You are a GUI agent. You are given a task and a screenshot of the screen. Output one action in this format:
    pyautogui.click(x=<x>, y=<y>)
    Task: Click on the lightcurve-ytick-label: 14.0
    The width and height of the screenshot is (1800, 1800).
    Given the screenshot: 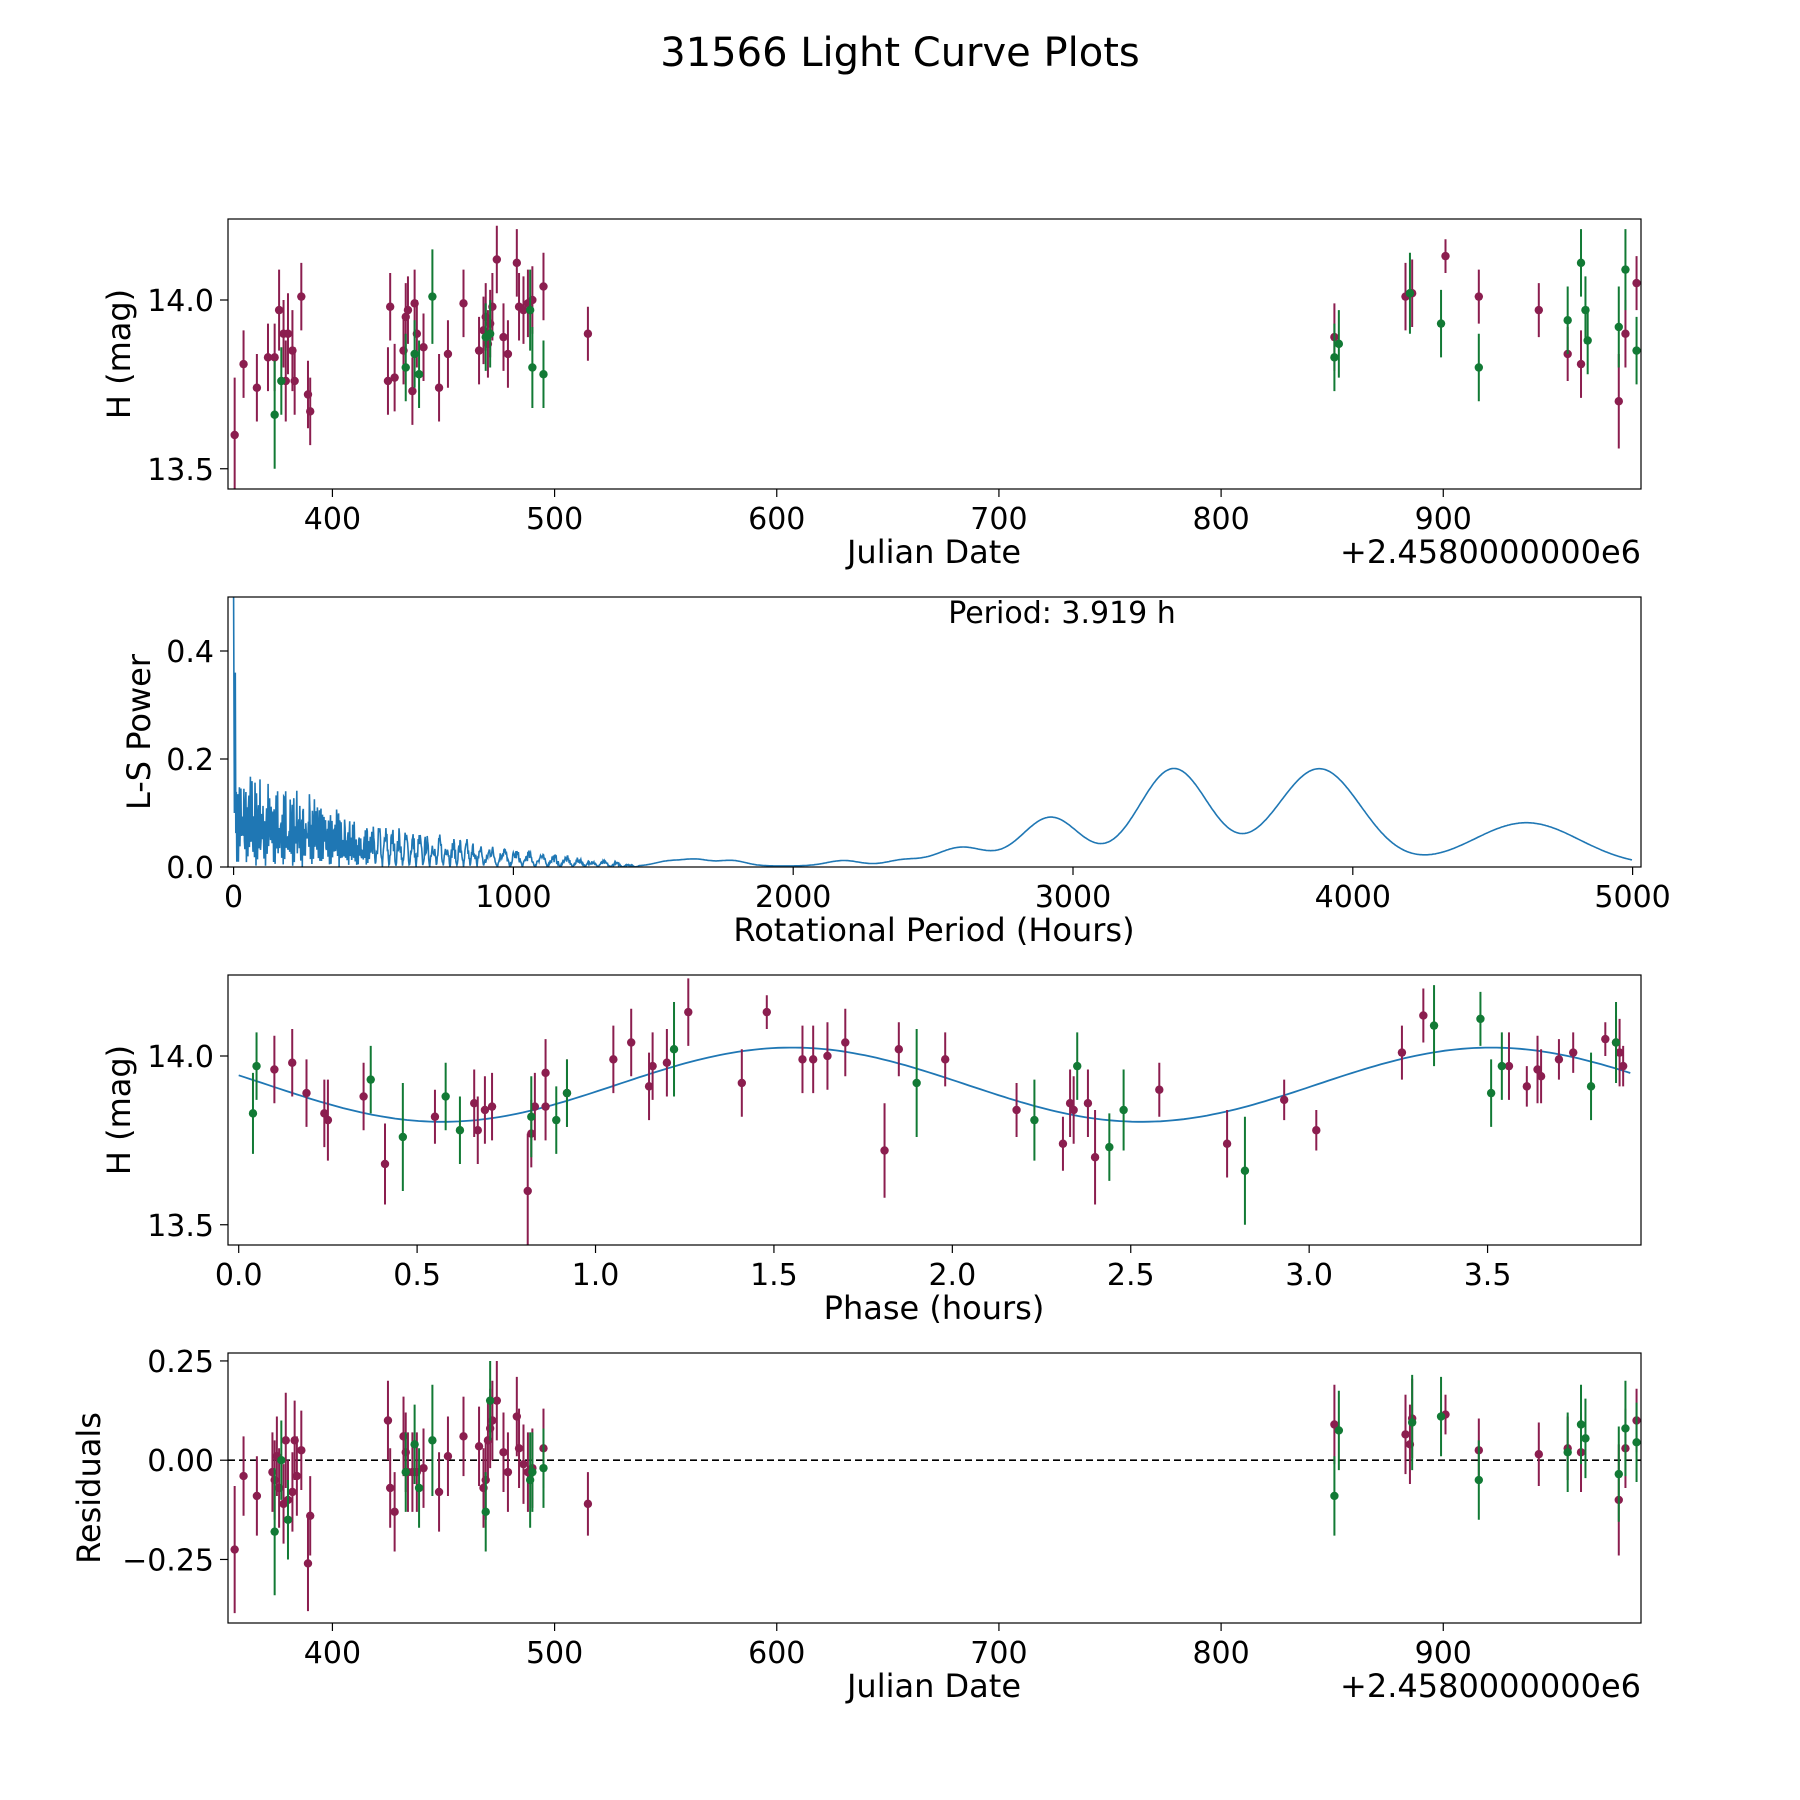 What is the action you would take?
    pyautogui.click(x=180, y=301)
    